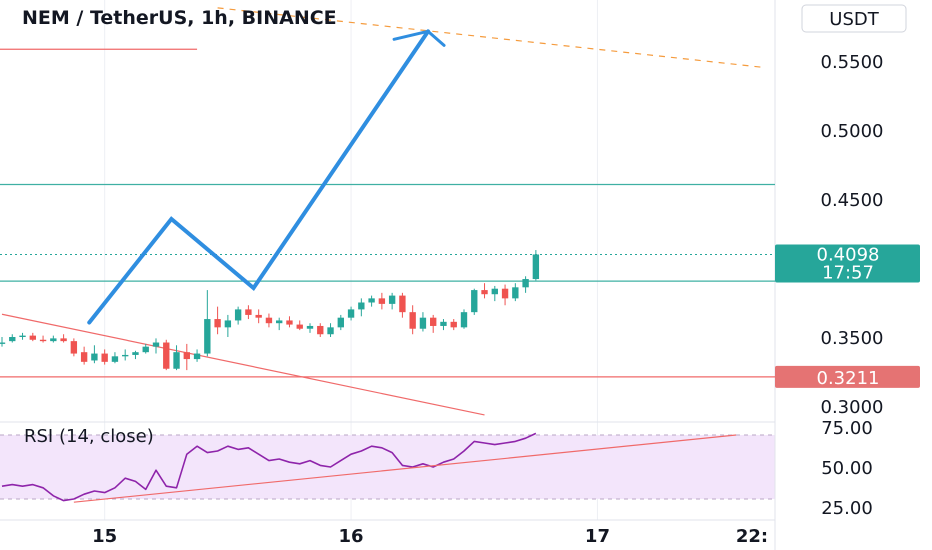  What do you see at coordinates (104, 536) in the screenshot?
I see `time-tick-label: 15` at bounding box center [104, 536].